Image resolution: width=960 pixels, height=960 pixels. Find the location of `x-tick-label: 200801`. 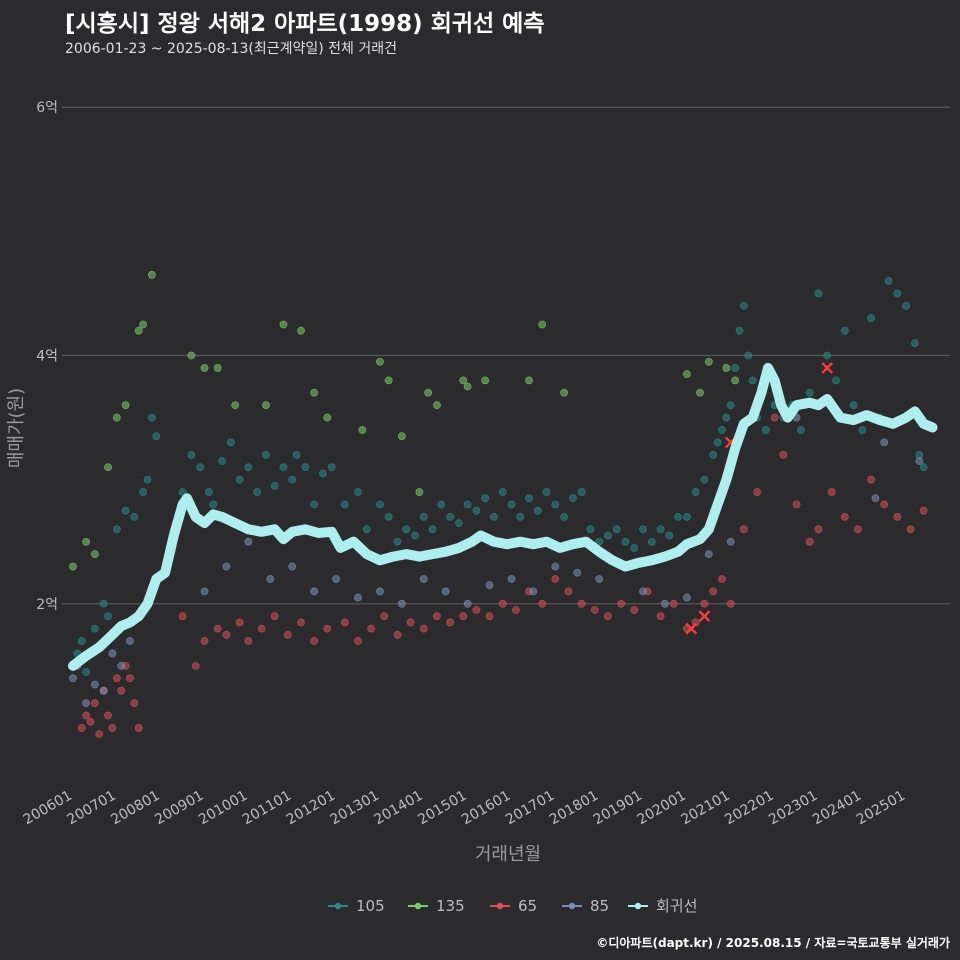

x-tick-label: 200801 is located at coordinates (135, 808).